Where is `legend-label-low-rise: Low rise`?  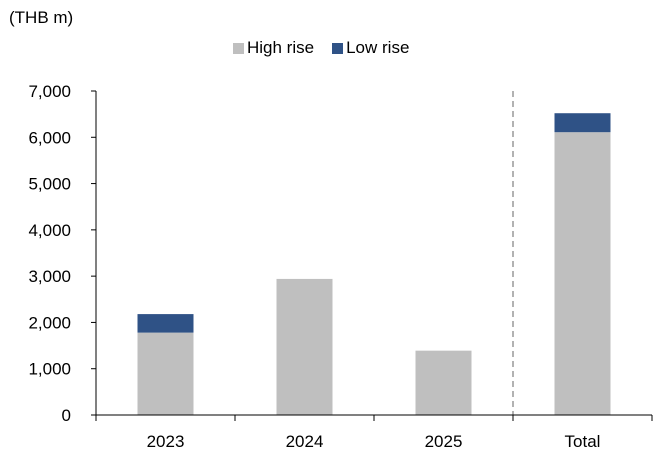 legend-label-low-rise: Low rise is located at coordinates (378, 47).